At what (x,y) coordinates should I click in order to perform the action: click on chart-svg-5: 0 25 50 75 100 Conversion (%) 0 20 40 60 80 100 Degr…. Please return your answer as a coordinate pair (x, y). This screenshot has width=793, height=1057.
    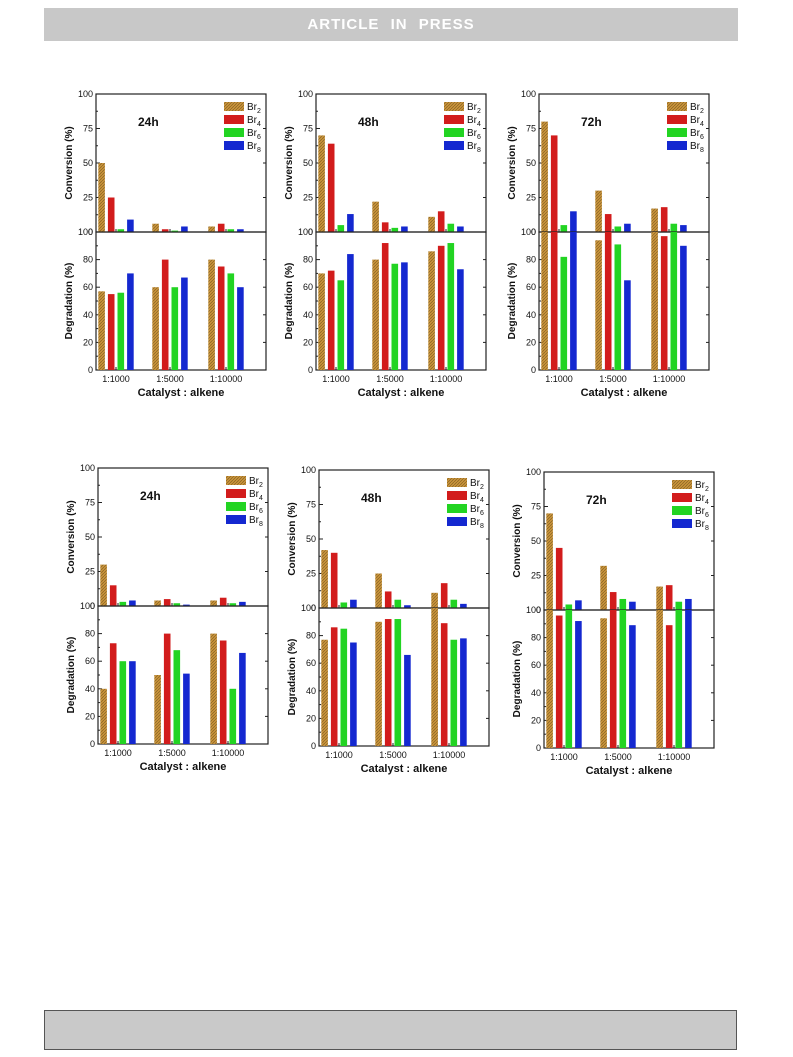
    Looking at the image, I should click on (388, 620).